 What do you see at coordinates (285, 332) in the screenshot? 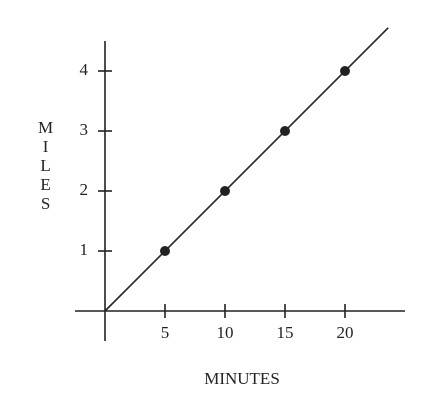
I see `x-tick-label: 15` at bounding box center [285, 332].